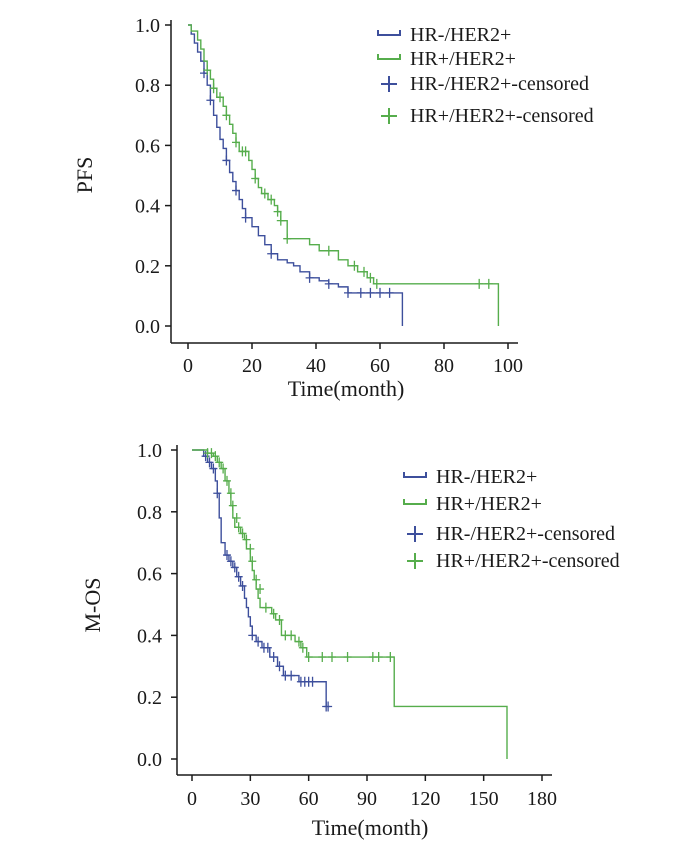 This screenshot has height=850, width=700. I want to click on mos-legend-label-0: HR-/HER2+, so click(486, 477).